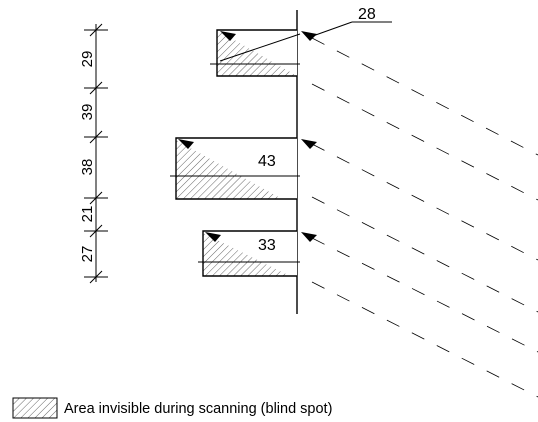 The width and height of the screenshot is (538, 422). Describe the element at coordinates (87, 254) in the screenshot. I see `dimension-value-5: 27` at that location.